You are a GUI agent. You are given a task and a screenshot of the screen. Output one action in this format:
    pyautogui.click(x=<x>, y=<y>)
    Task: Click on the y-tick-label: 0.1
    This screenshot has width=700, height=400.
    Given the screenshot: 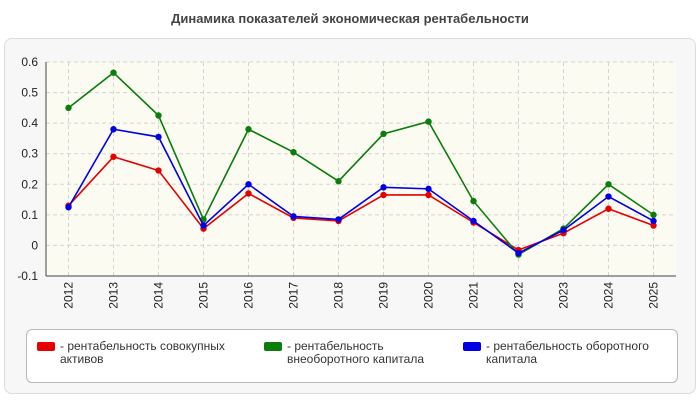 What is the action you would take?
    pyautogui.click(x=29, y=215)
    